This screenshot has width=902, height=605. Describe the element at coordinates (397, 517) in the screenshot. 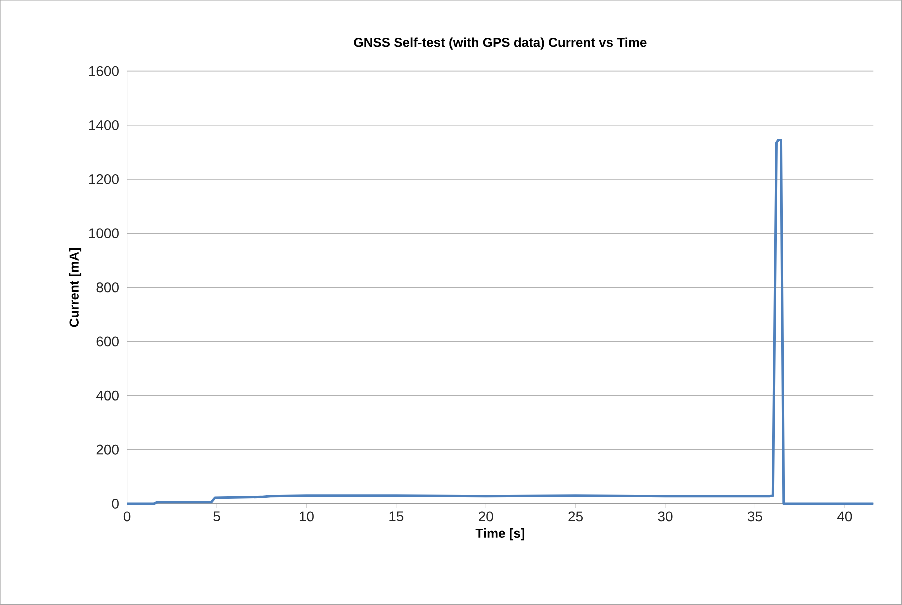

I see `x-tick-label: 15` at that location.